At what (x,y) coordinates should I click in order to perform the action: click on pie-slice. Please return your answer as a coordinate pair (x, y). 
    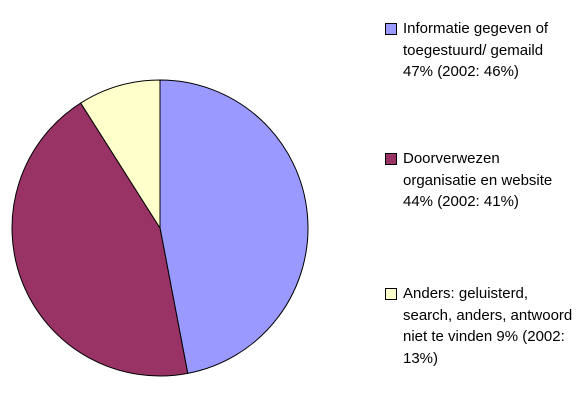
    Looking at the image, I should click on (120, 154).